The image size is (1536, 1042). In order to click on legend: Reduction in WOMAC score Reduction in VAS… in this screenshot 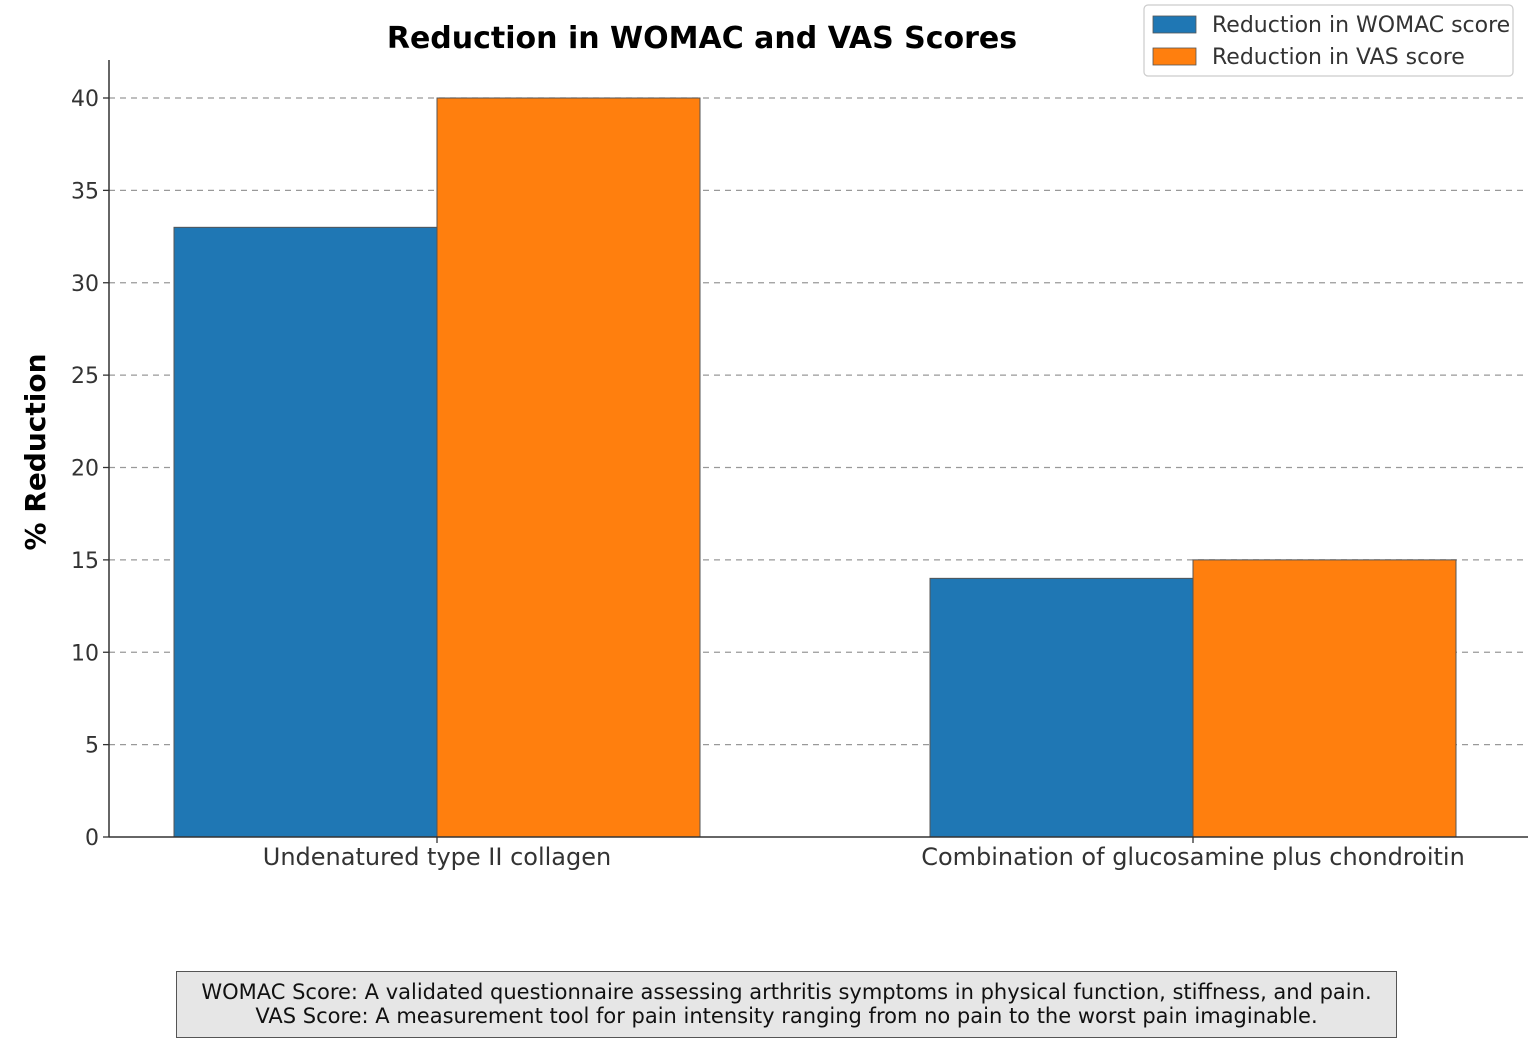, I will do `click(1328, 40)`.